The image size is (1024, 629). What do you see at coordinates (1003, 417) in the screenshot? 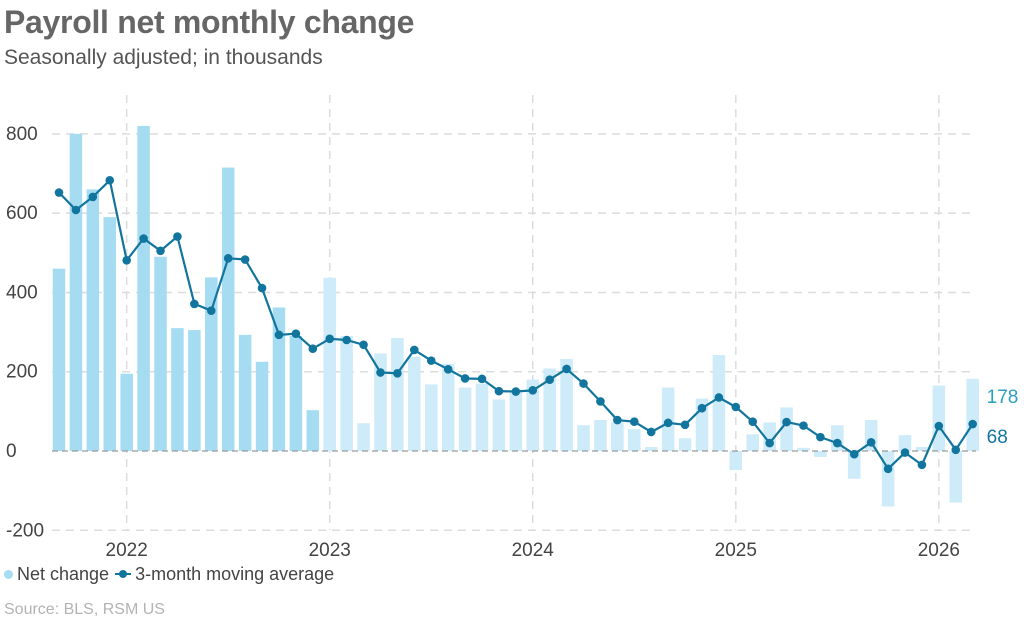
I see `label-layer: 178 68` at bounding box center [1003, 417].